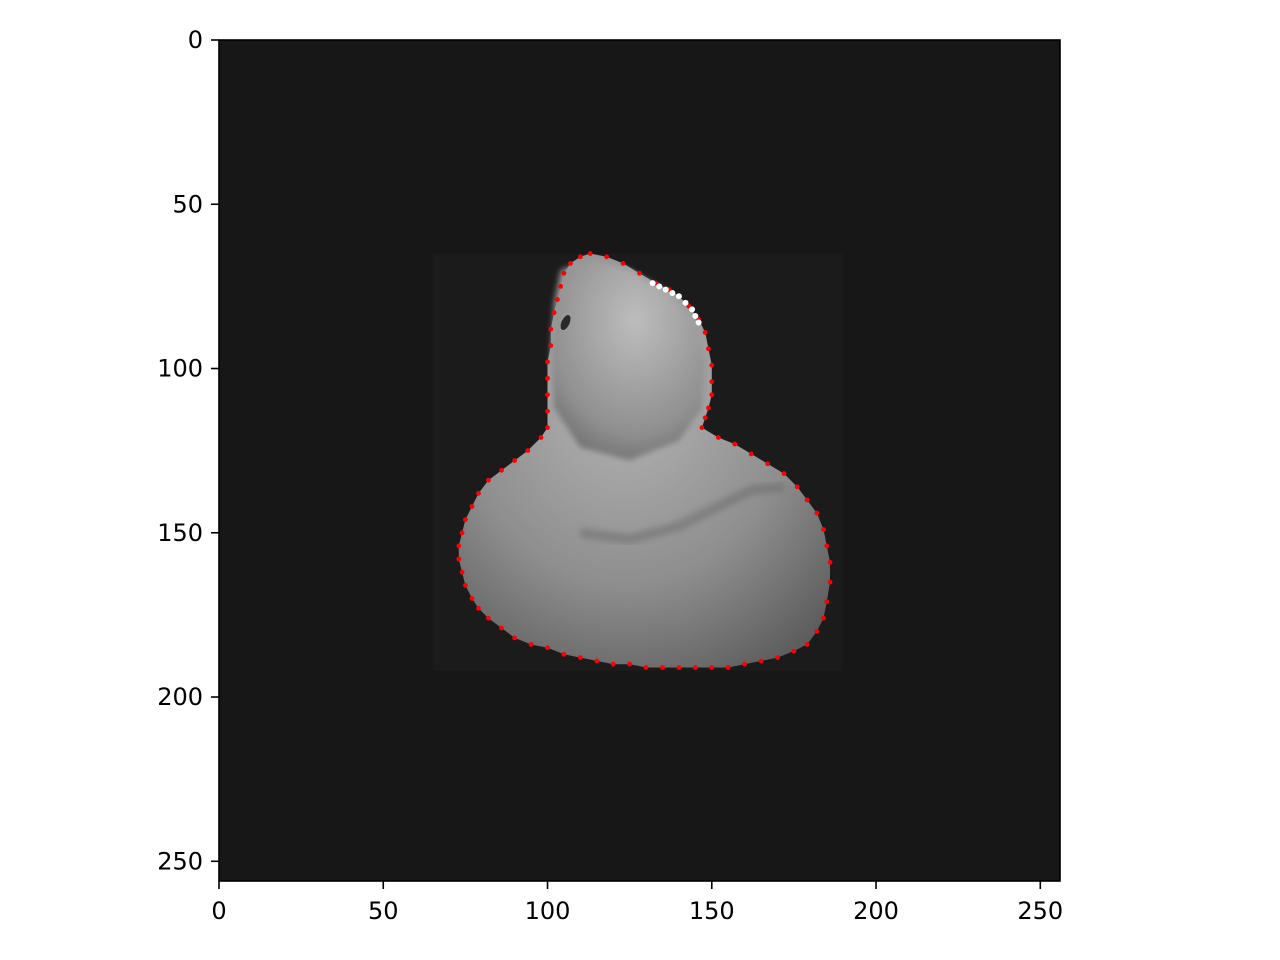 This screenshot has width=1280, height=960. What do you see at coordinates (712, 911) in the screenshot?
I see `x-tick-label: 150` at bounding box center [712, 911].